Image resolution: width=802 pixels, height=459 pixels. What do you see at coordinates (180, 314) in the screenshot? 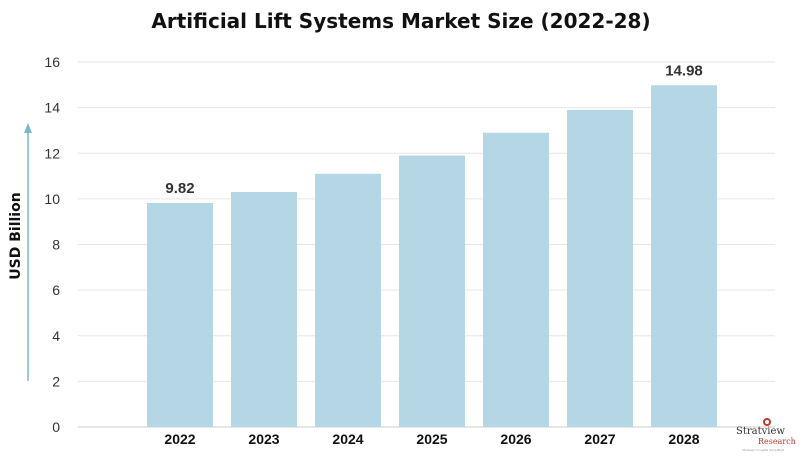
I see `bar-2022` at bounding box center [180, 314].